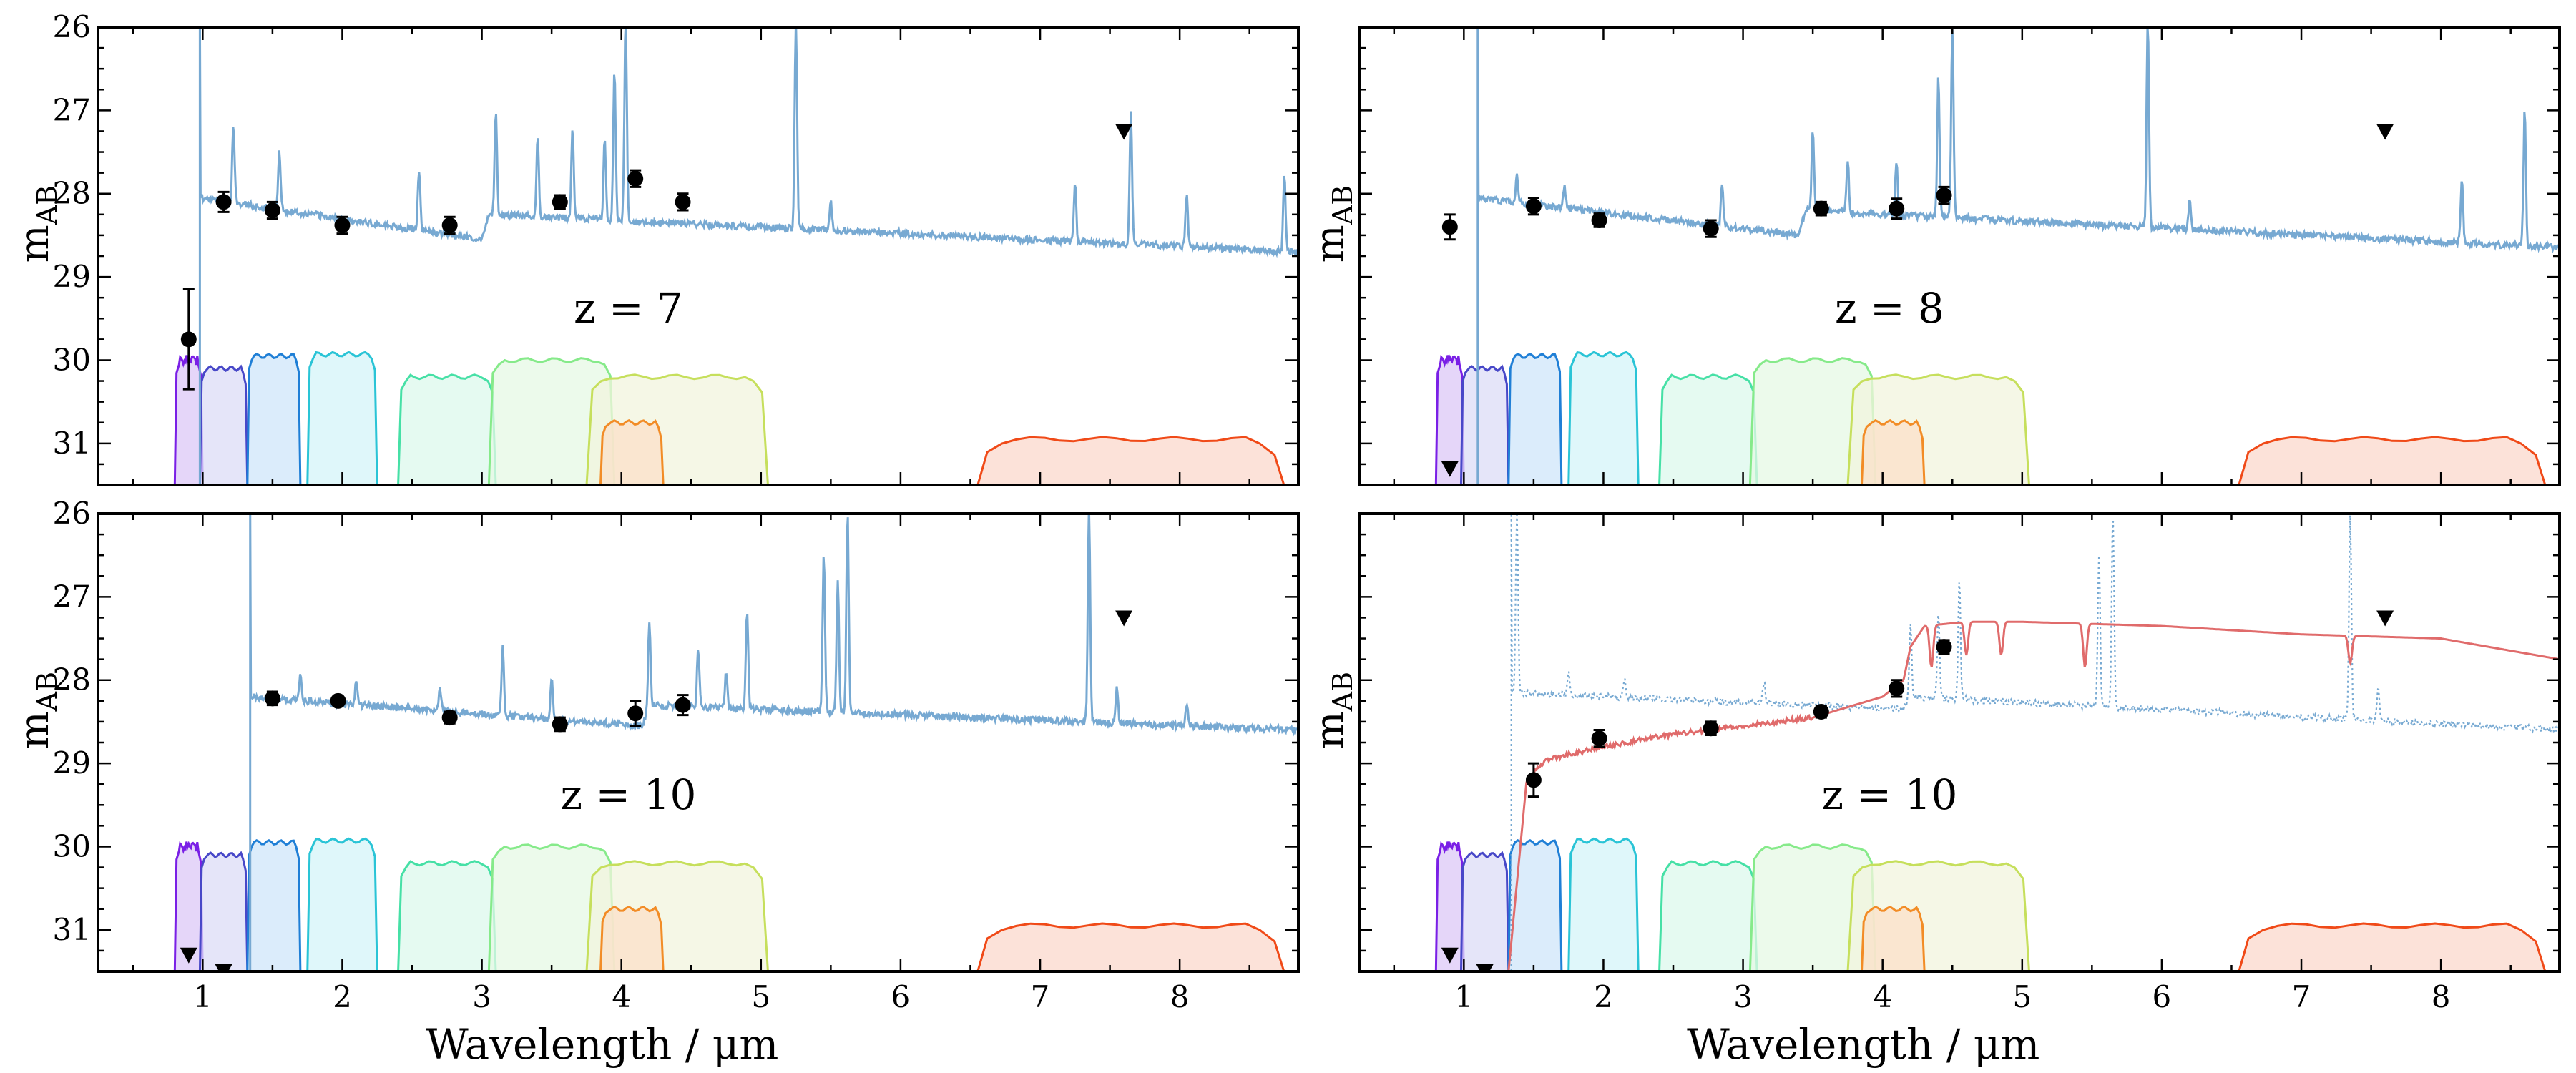  What do you see at coordinates (1180, 996) in the screenshot?
I see `x-tick-label: 8` at bounding box center [1180, 996].